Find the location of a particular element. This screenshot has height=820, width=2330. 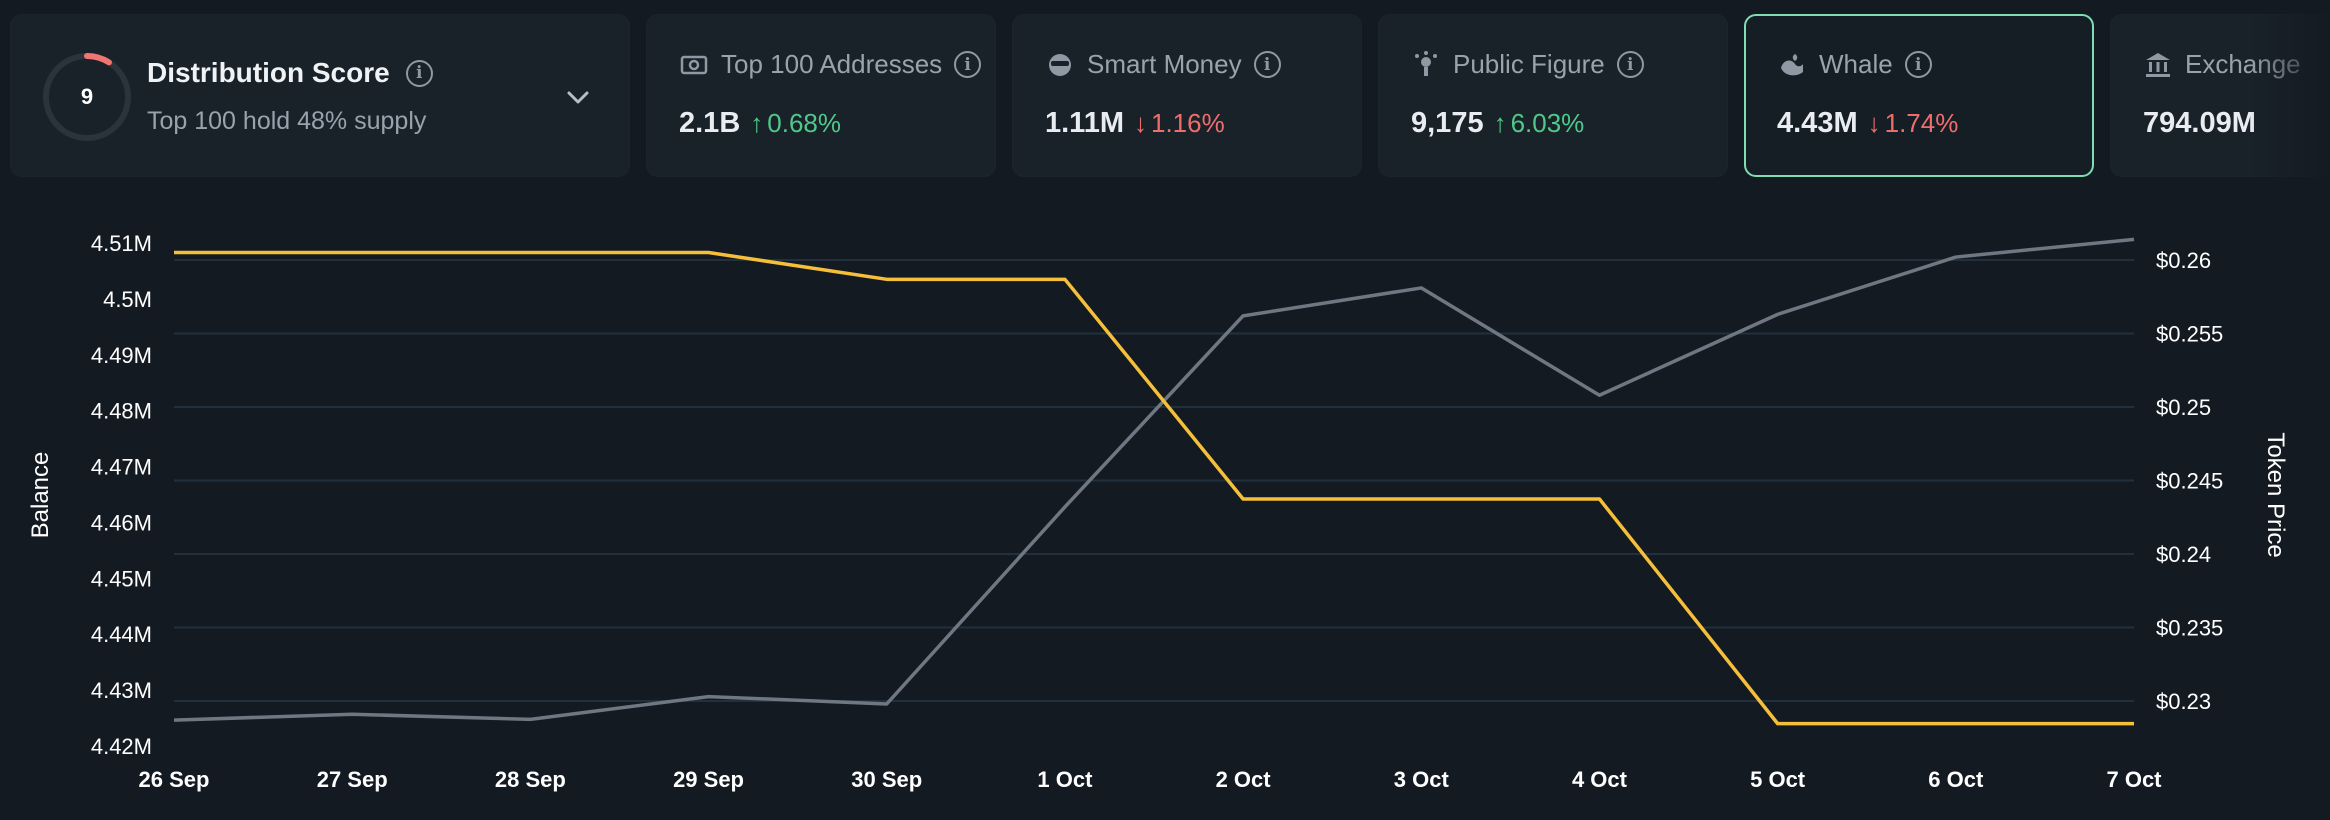

left-tick-label: 4.49M is located at coordinates (121, 355).